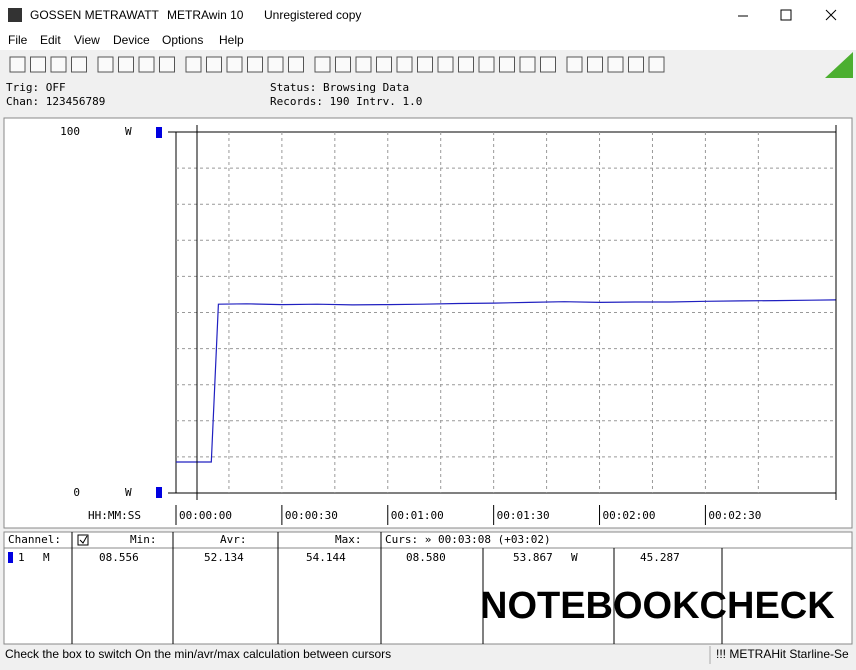  What do you see at coordinates (205, 515) in the screenshot?
I see `x-tick-label: 00:00:00` at bounding box center [205, 515].